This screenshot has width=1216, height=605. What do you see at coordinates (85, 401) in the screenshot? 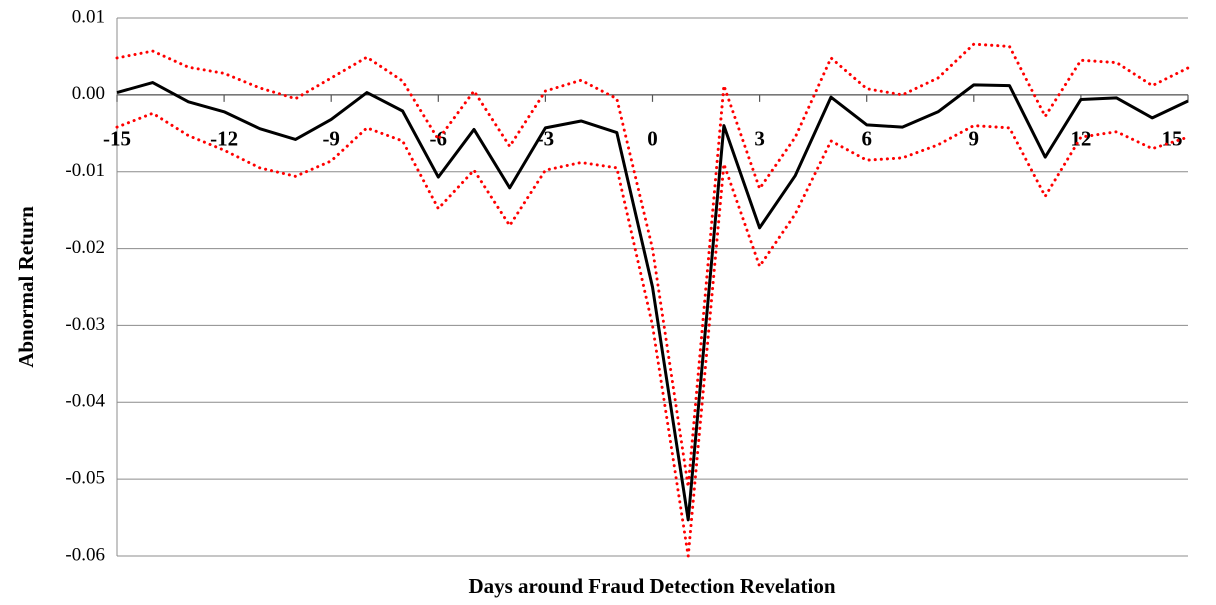
I see `y-tick-label: -0.04` at bounding box center [85, 401].